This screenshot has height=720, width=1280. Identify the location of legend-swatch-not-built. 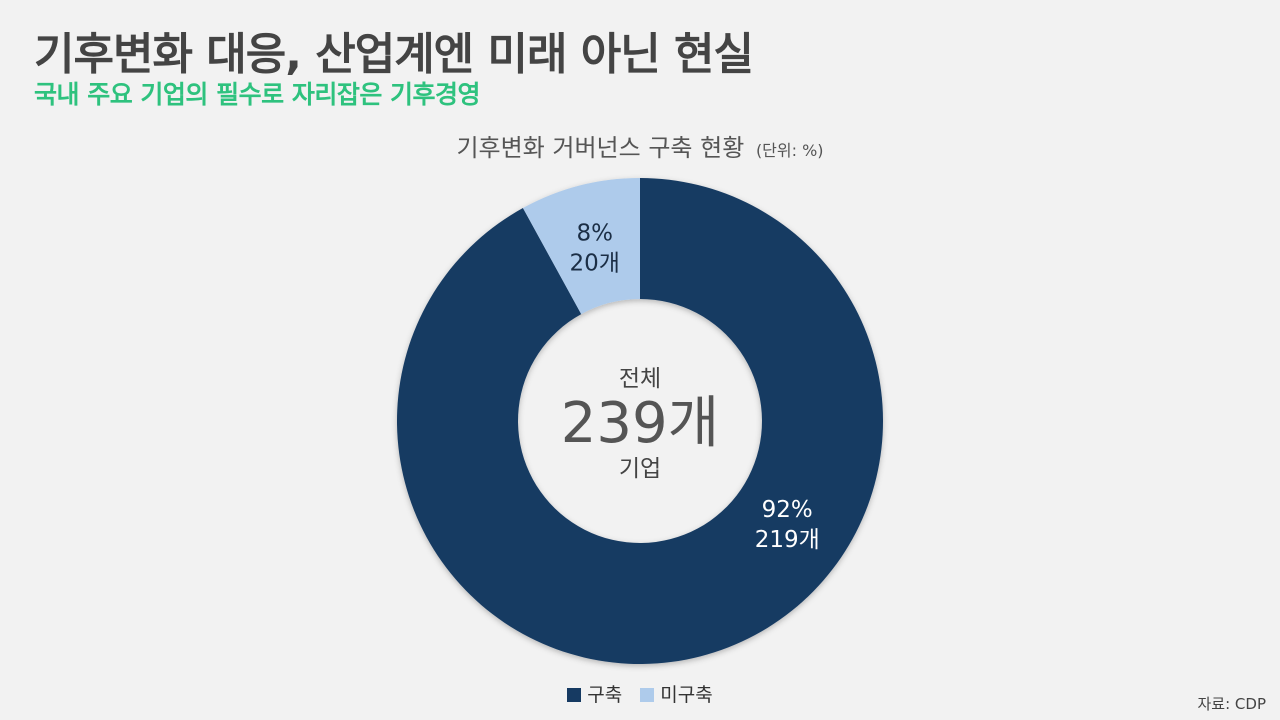
(647, 695).